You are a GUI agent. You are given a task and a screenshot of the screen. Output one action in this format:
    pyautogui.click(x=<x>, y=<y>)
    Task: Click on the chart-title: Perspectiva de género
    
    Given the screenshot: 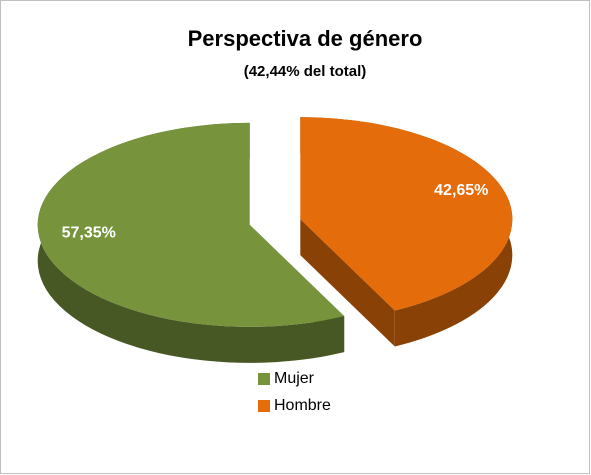 What is the action you would take?
    pyautogui.click(x=305, y=38)
    